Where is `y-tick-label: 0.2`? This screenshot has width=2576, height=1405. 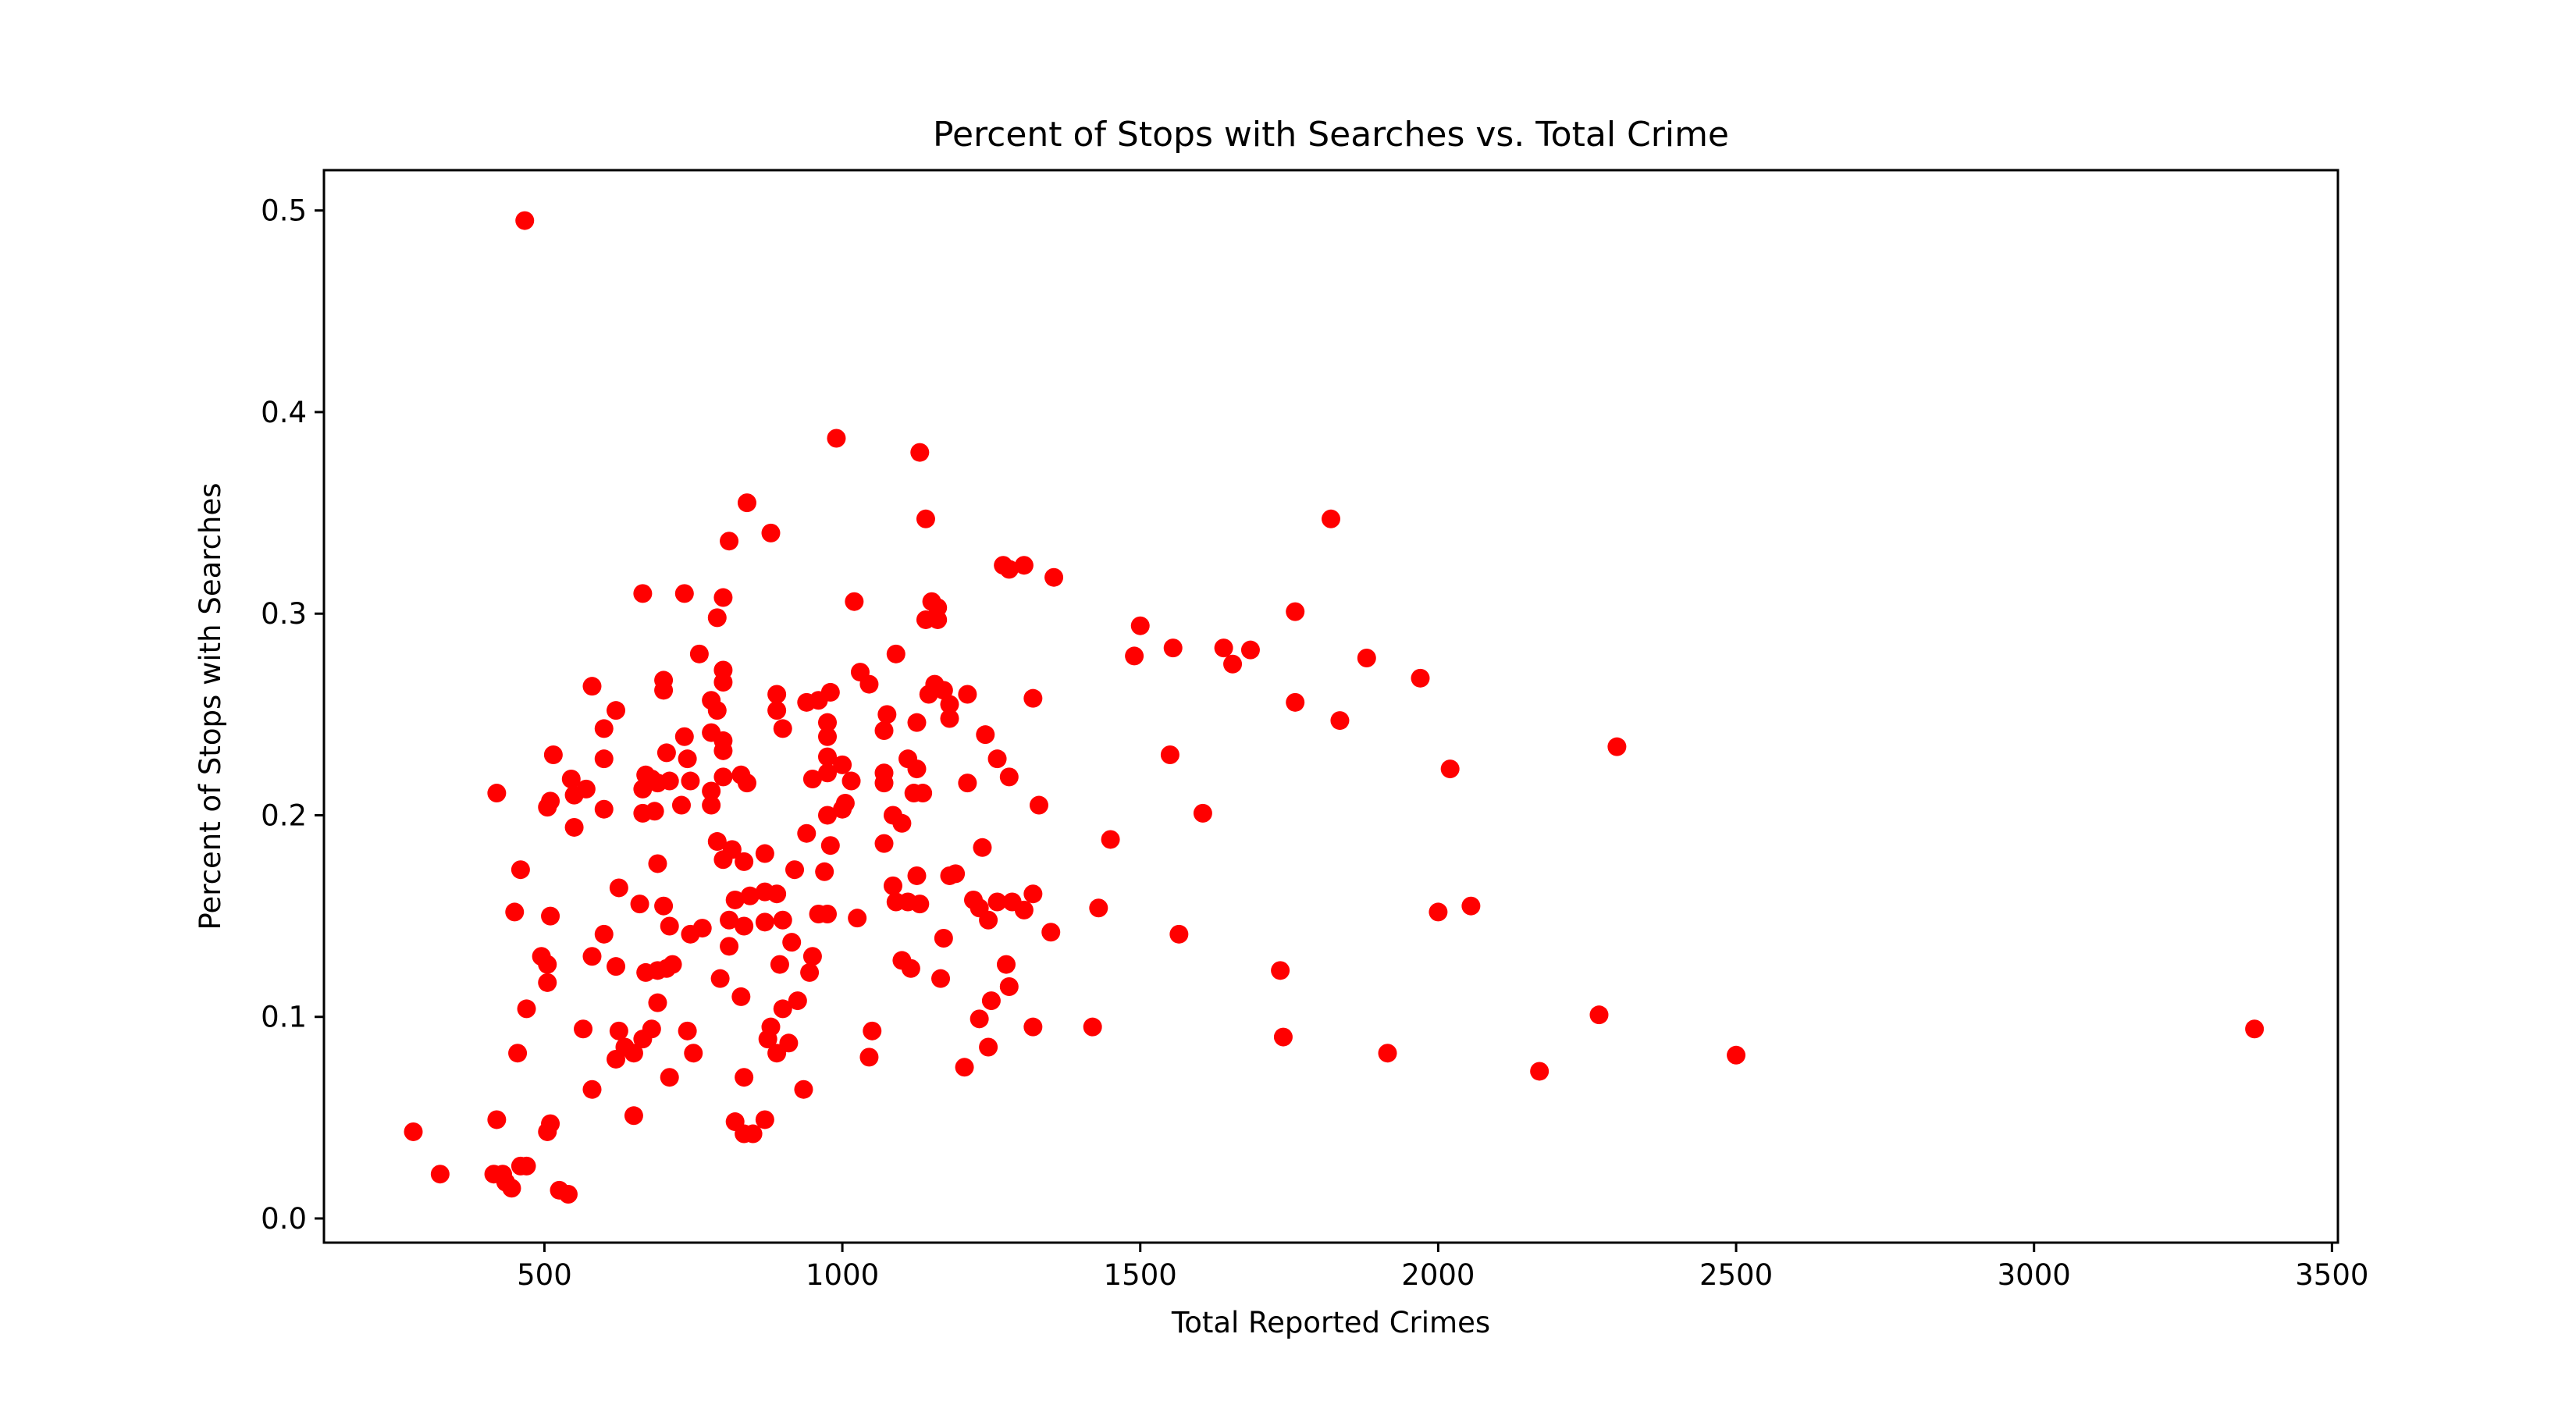 y-tick-label: 0.2 is located at coordinates (284, 816).